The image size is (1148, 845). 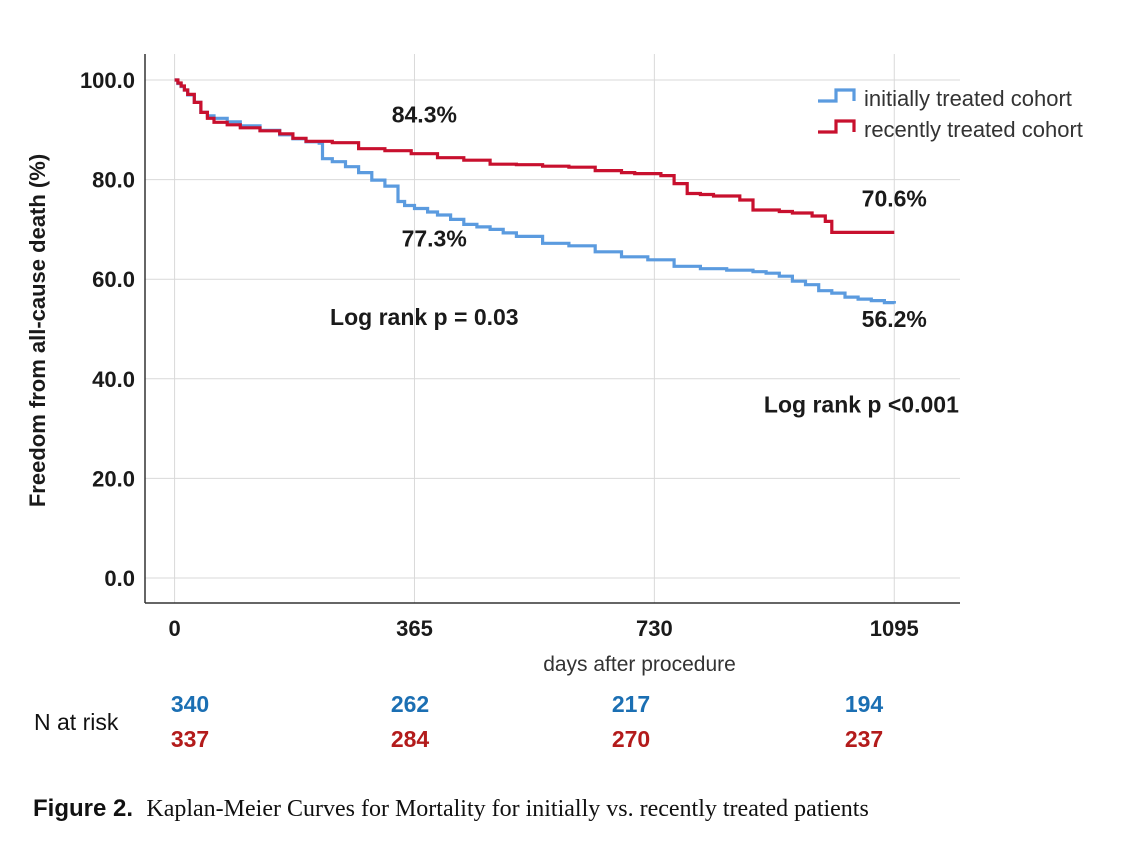 I want to click on figure-label: Figure 2., so click(x=83, y=808).